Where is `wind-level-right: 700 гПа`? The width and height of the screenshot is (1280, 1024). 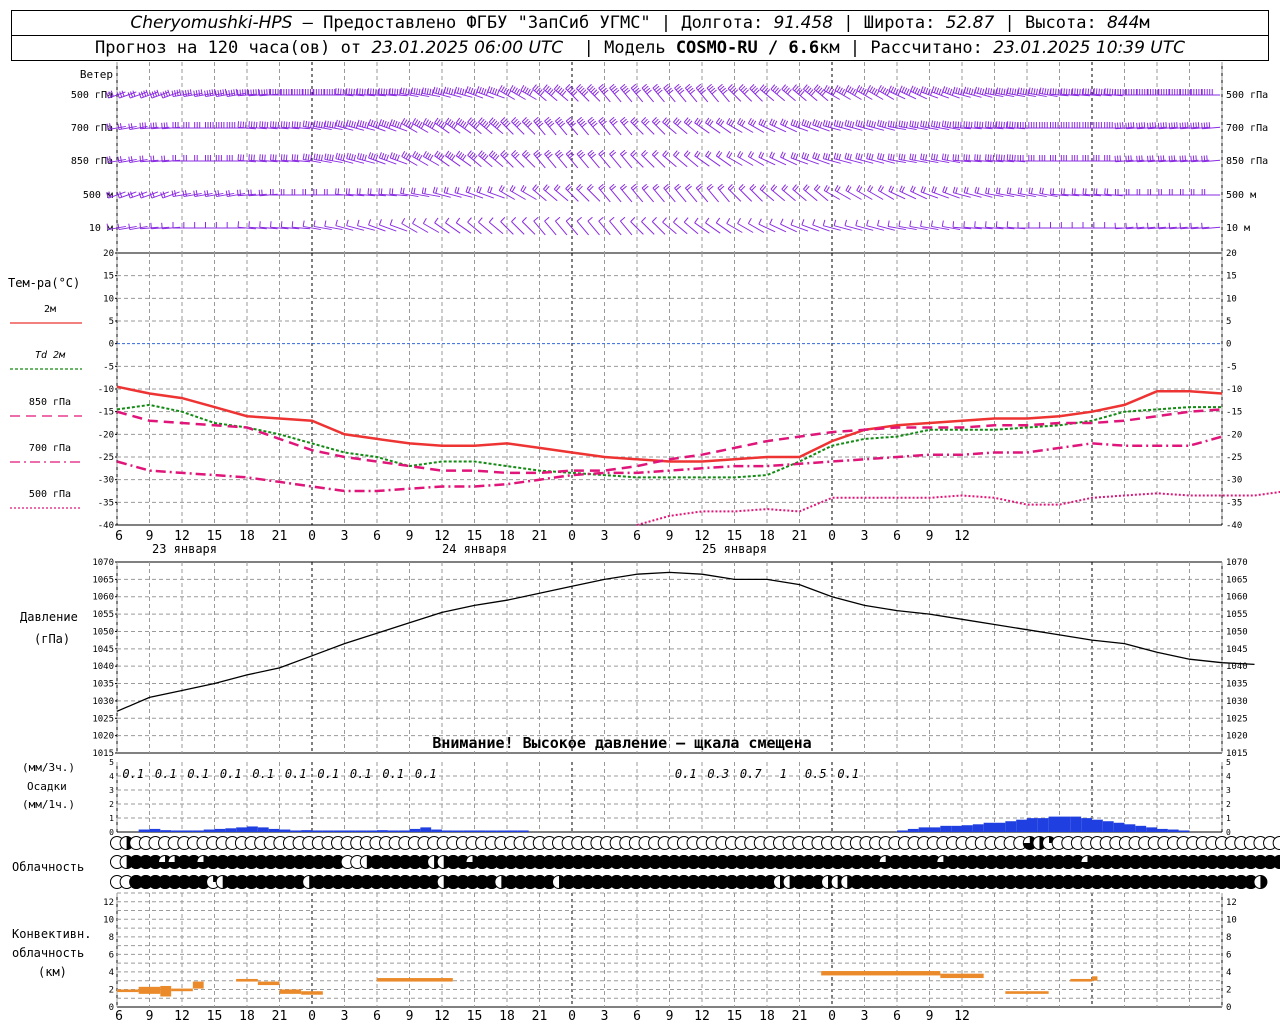 wind-level-right: 700 гПа is located at coordinates (1247, 128).